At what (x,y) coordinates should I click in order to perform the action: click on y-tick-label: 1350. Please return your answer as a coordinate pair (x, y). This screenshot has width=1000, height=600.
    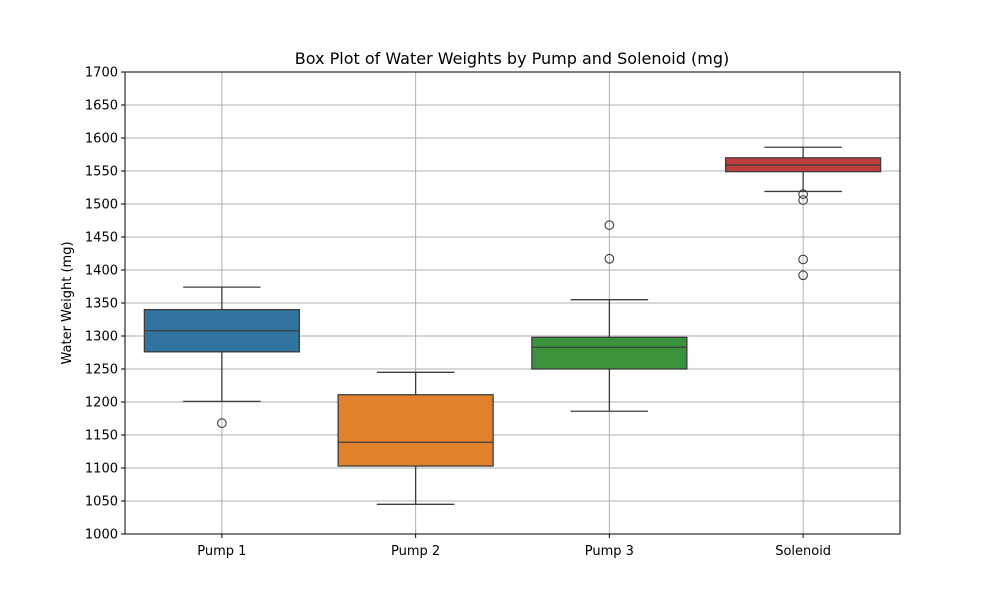
    Looking at the image, I should click on (101, 304).